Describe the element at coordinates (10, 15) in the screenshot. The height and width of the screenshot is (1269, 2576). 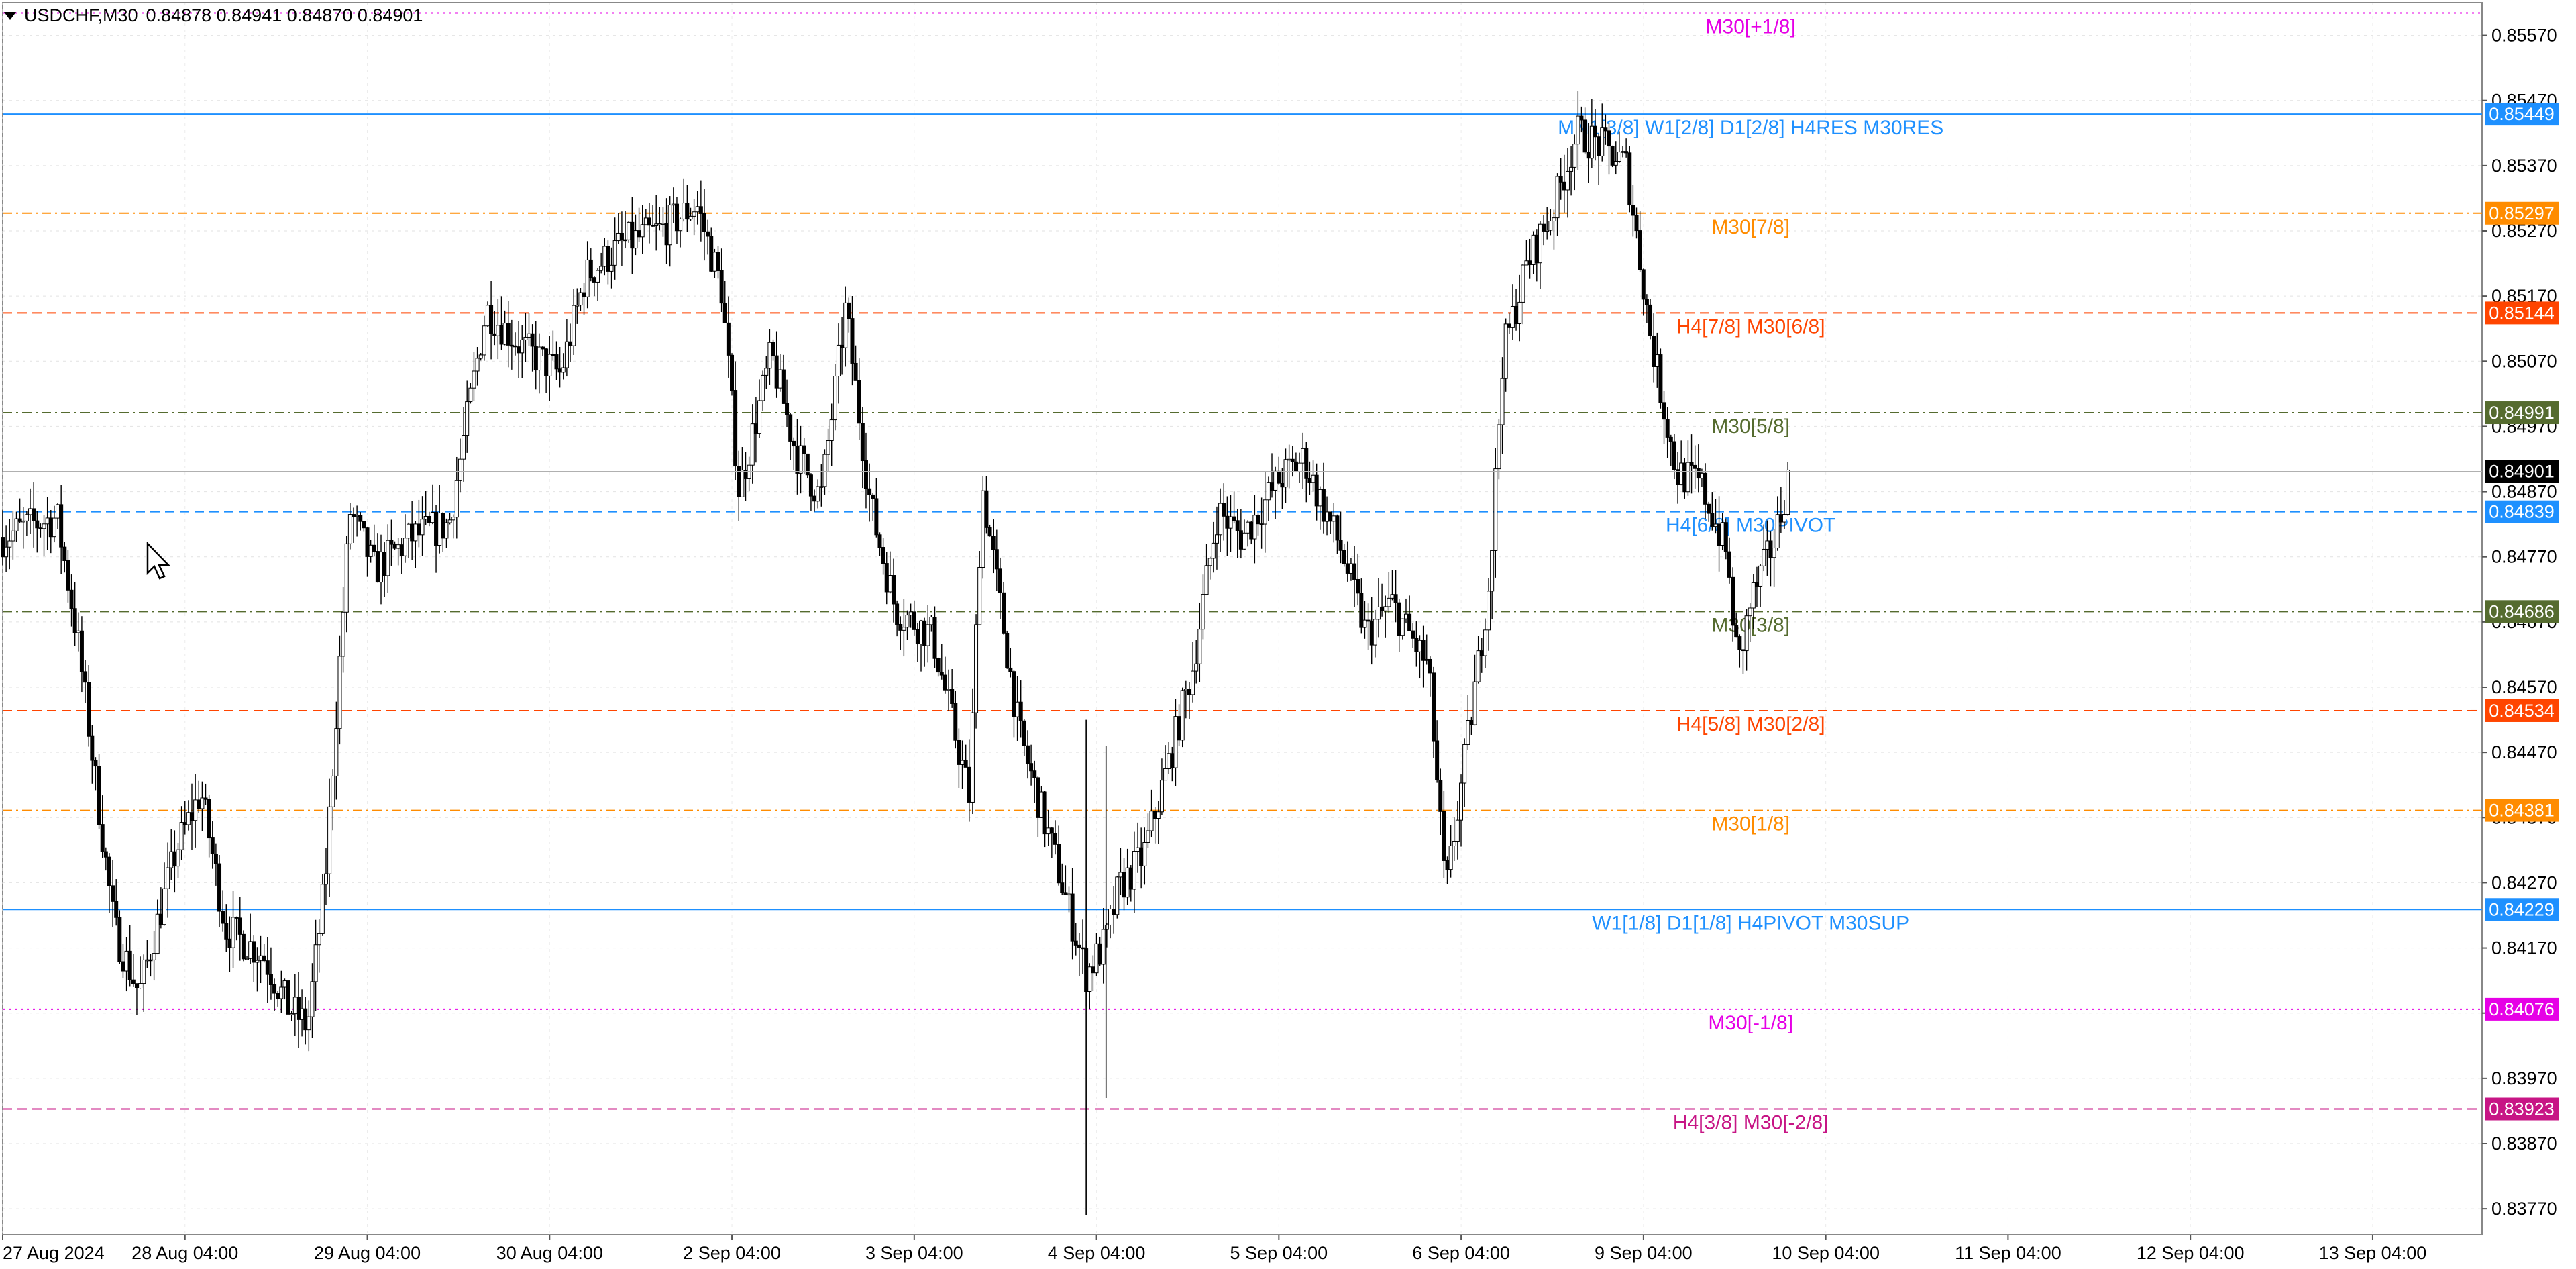
I see `symbol-menu-icon` at that location.